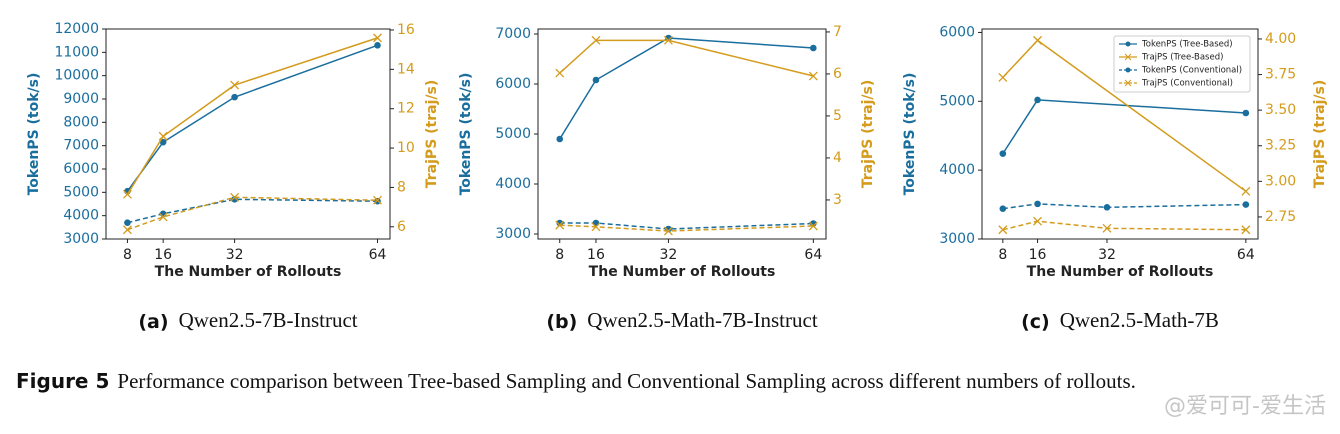  What do you see at coordinates (247, 320) in the screenshot?
I see `subfigure-caption: (a) Qwen2.5-7B-Instruct` at bounding box center [247, 320].